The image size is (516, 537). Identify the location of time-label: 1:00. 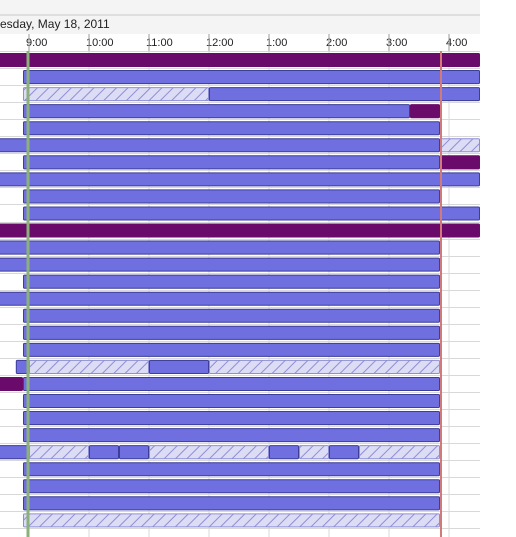
(276, 43).